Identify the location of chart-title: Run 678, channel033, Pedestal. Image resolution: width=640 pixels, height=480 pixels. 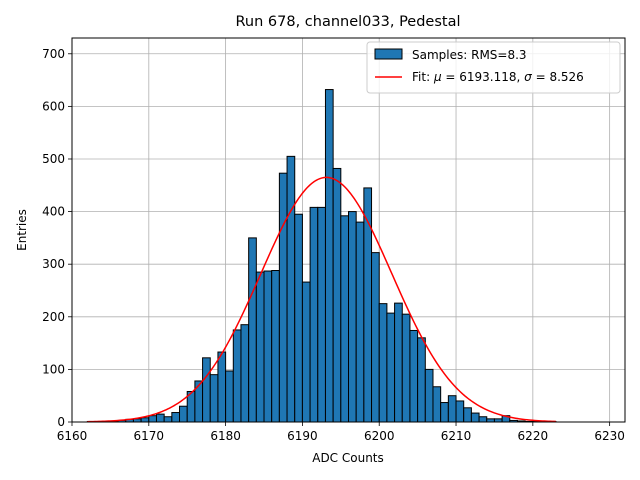
(347, 22).